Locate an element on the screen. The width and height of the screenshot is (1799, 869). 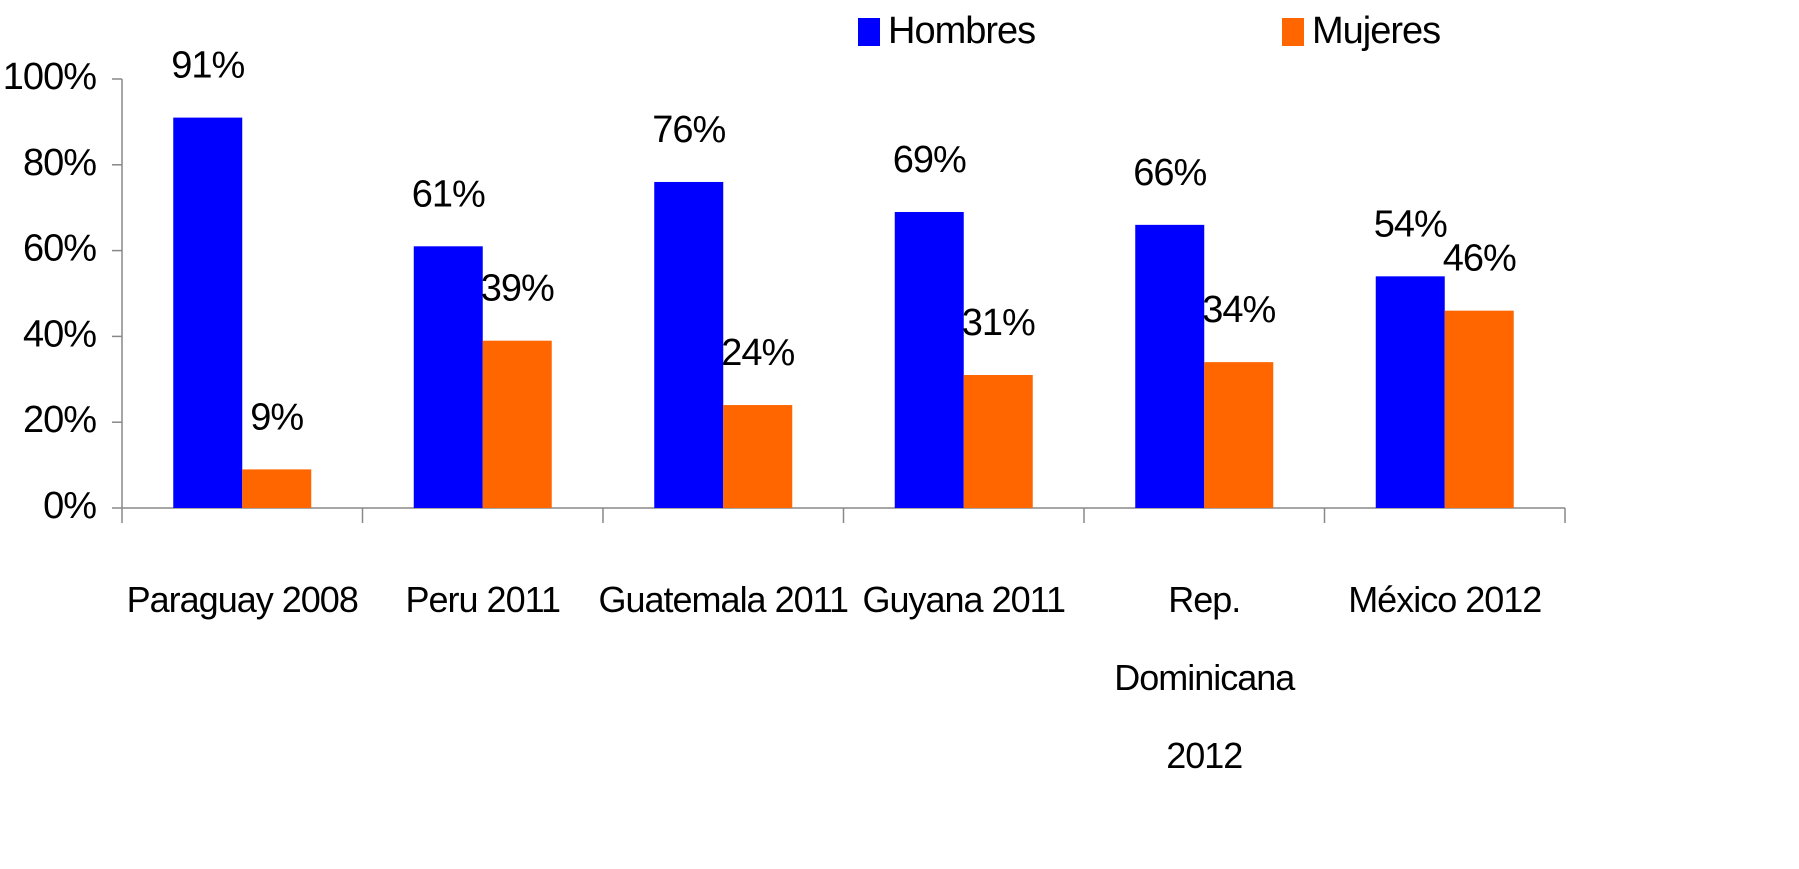
x-tick-label-box: Guyana 2011 is located at coordinates (964, 599).